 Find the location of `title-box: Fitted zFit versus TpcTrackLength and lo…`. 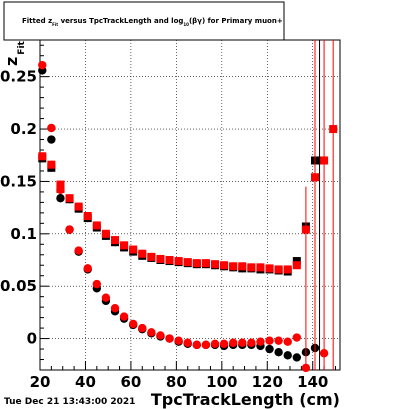

title-box: Fitted zFit versus TpcTrackLength and lo… is located at coordinates (144, 21).